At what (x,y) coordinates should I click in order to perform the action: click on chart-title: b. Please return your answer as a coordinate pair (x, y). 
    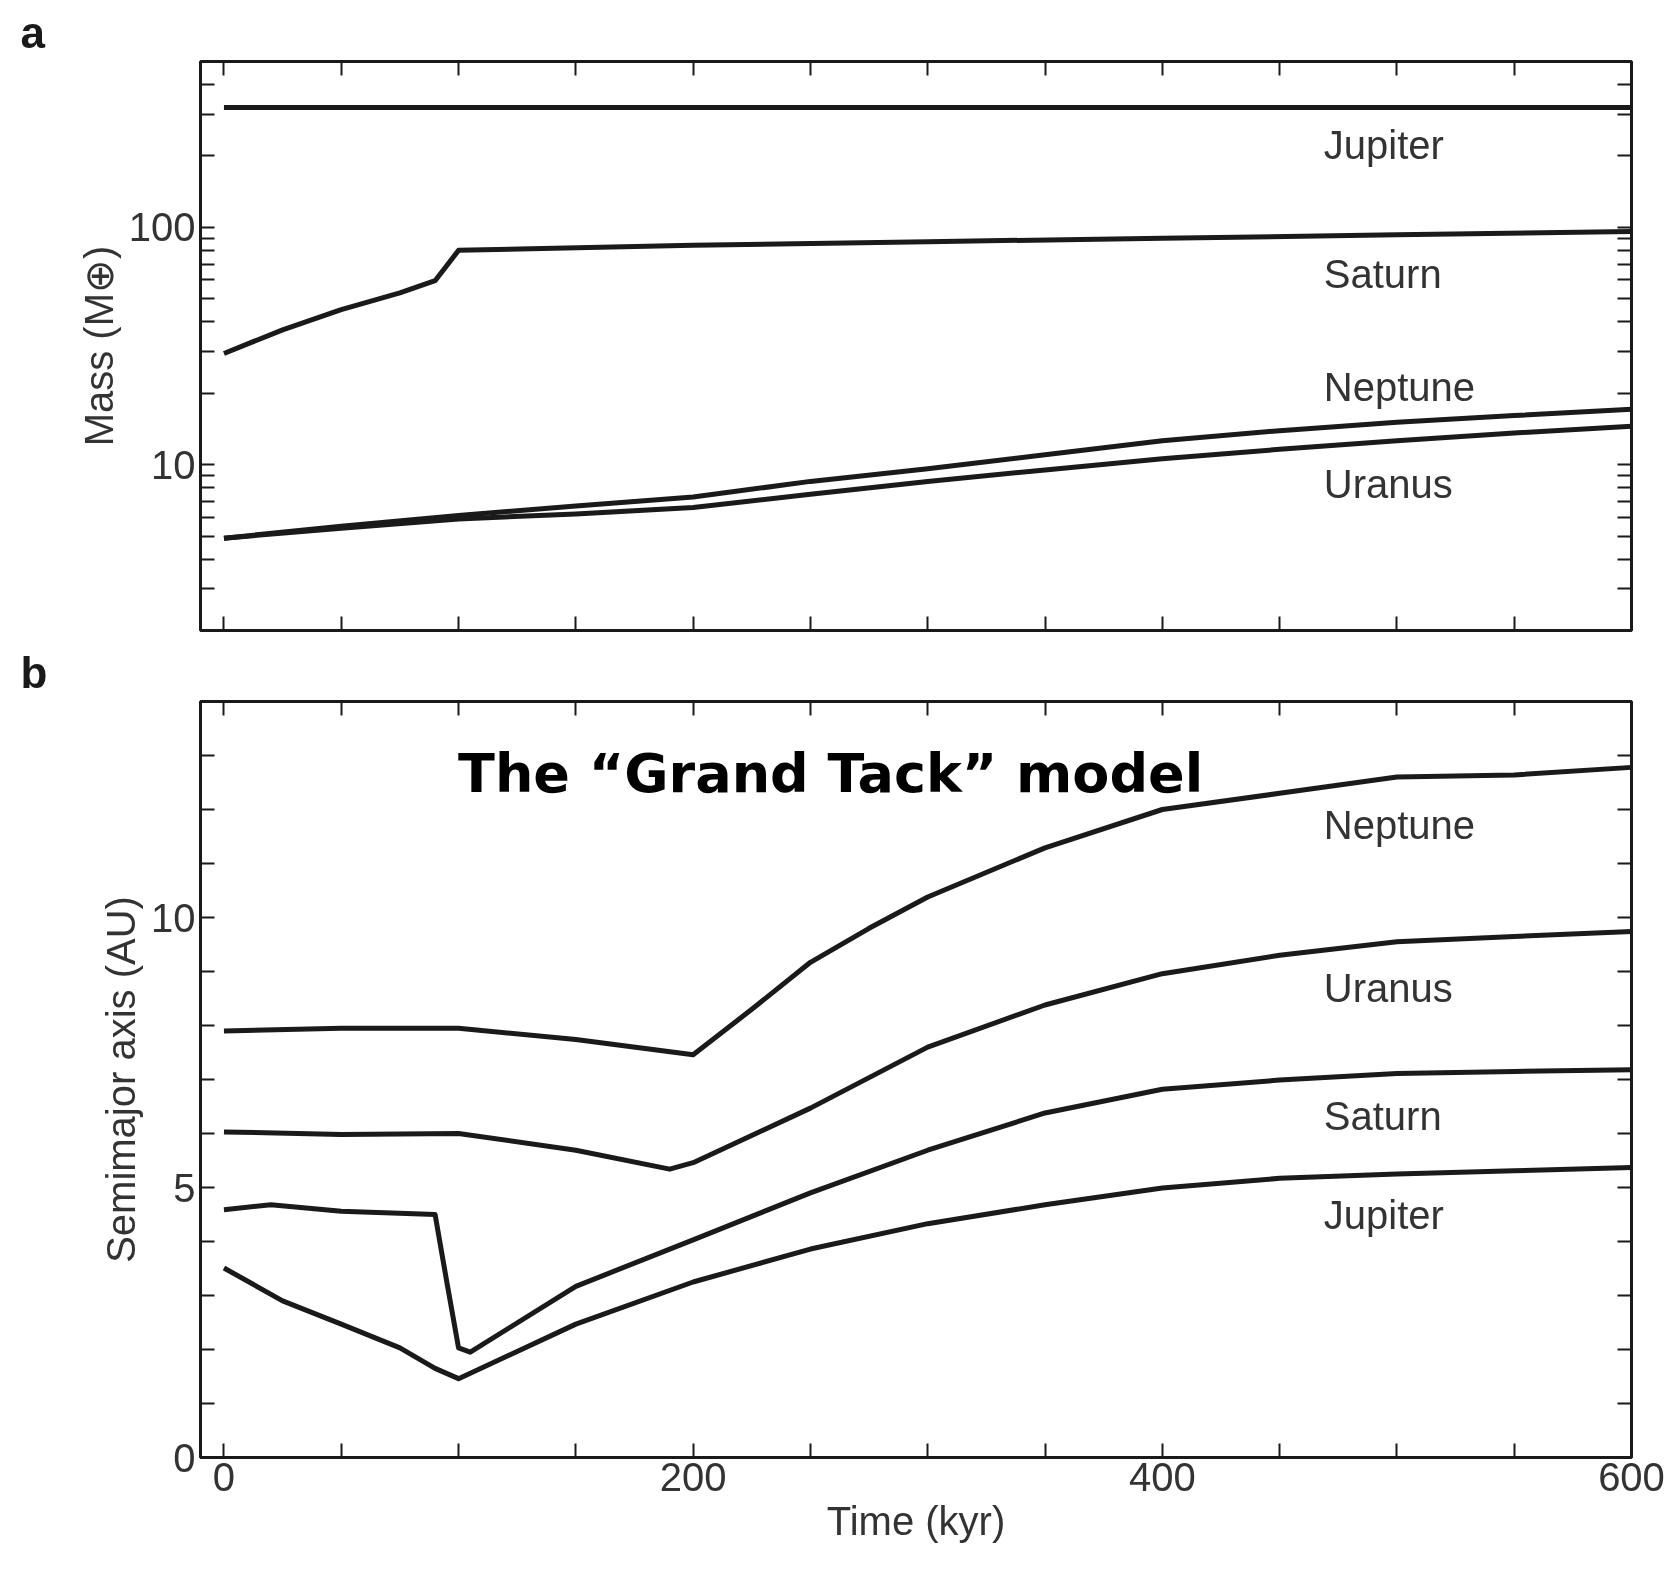
    Looking at the image, I should click on (34, 672).